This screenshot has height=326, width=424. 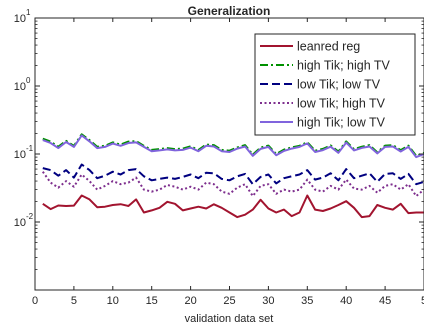 I want to click on x-tick-label: 45, so click(x=385, y=301).